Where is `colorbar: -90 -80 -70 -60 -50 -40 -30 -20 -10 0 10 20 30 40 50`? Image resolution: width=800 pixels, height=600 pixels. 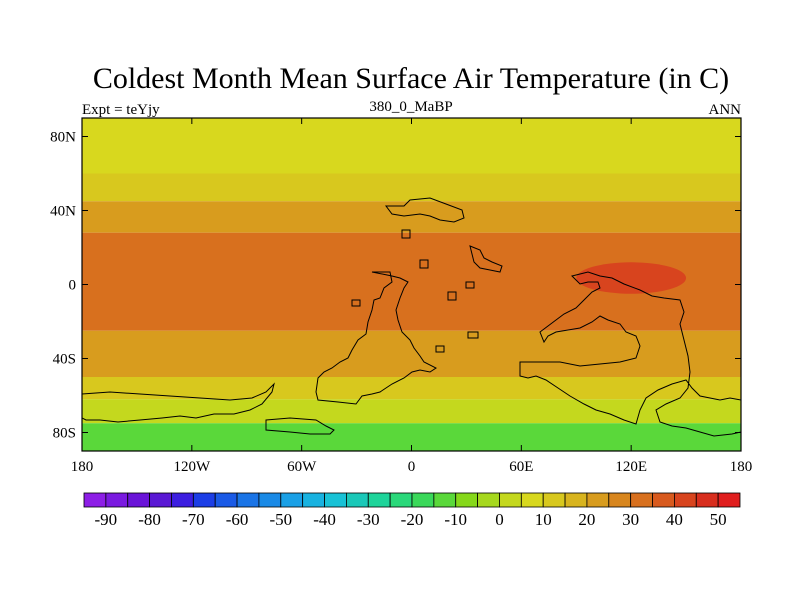 colorbar: -90 -80 -70 -60 -50 -40 -30 -20 -10 0 10 20 30 40 50 is located at coordinates (412, 510).